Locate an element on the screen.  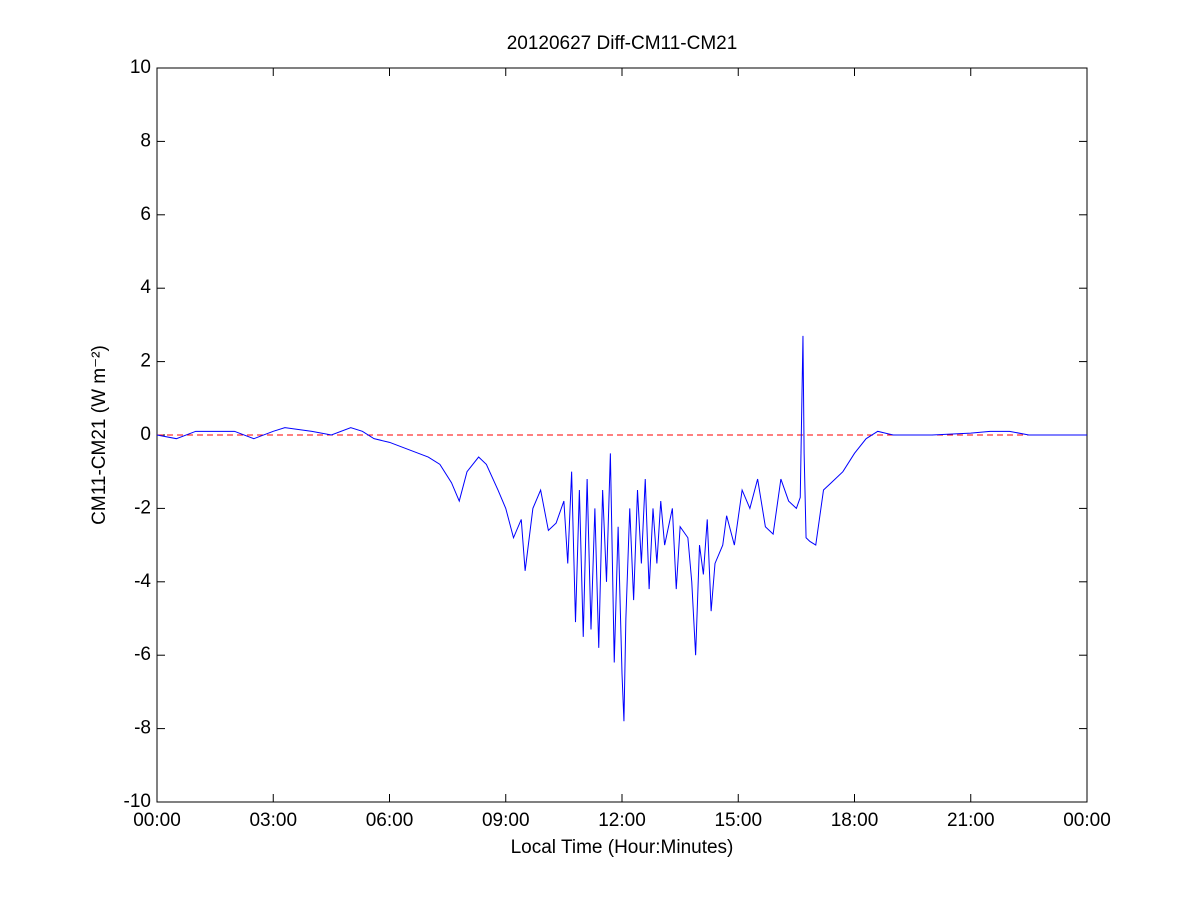
y-tick-label: 2 is located at coordinates (145, 361).